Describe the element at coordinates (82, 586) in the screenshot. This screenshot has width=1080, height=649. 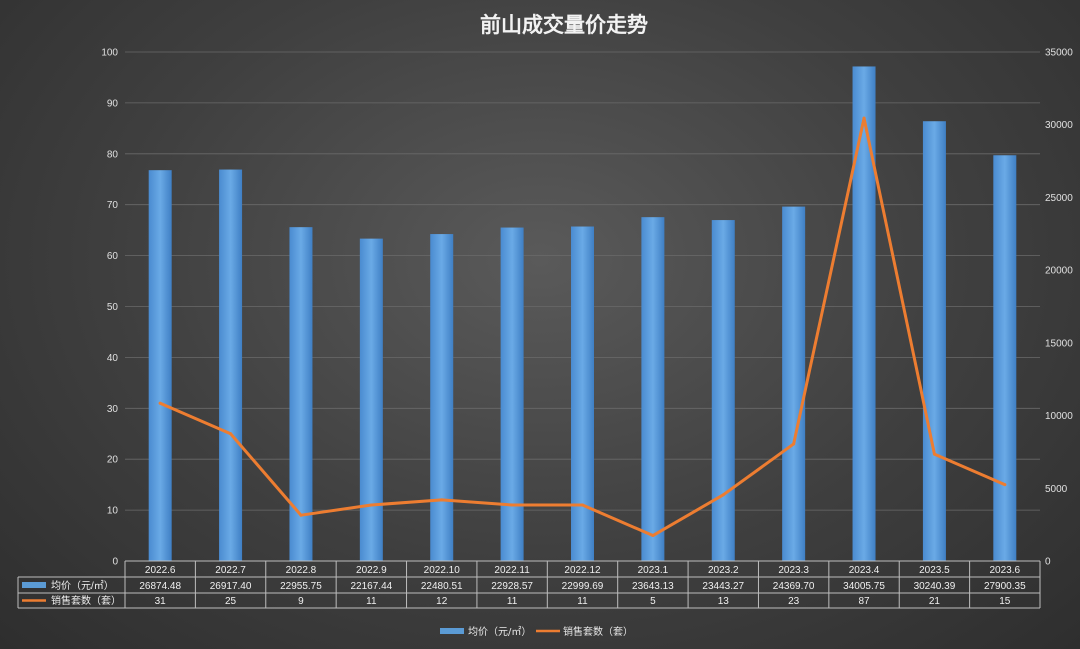
I see `price-series-name: 均价（元/㎡）` at that location.